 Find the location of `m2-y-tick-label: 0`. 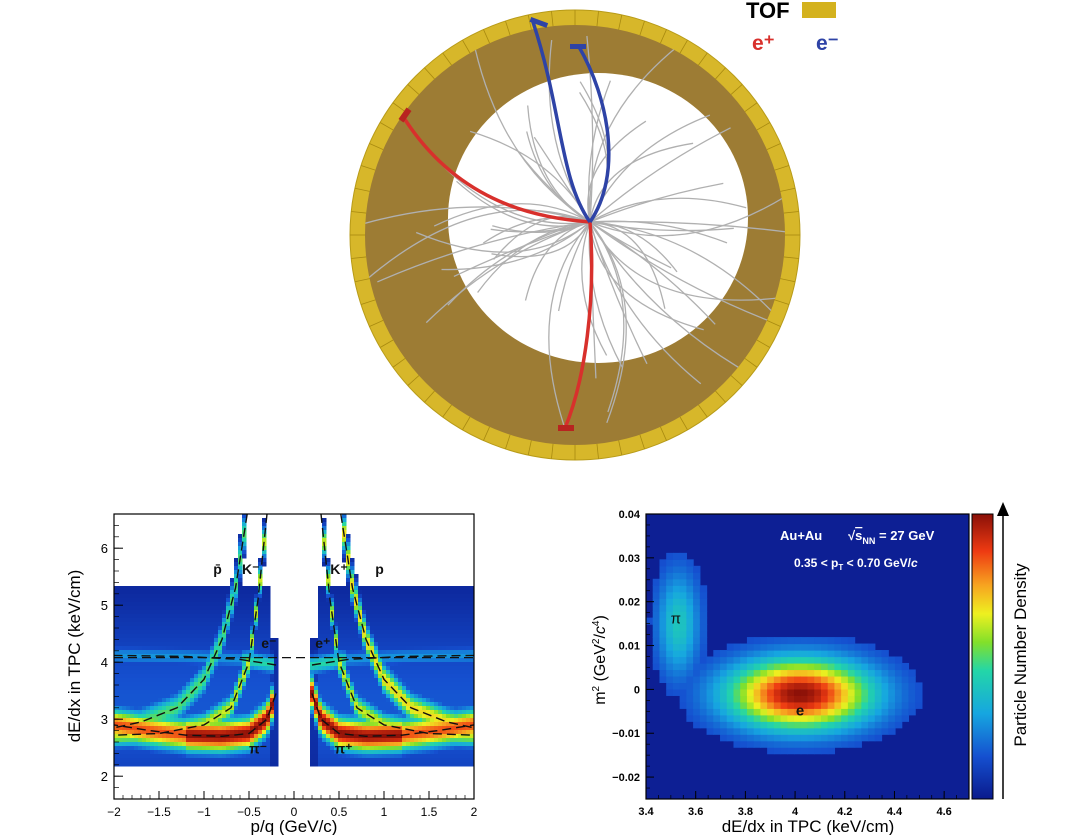

m2-y-tick-label: 0 is located at coordinates (637, 690).